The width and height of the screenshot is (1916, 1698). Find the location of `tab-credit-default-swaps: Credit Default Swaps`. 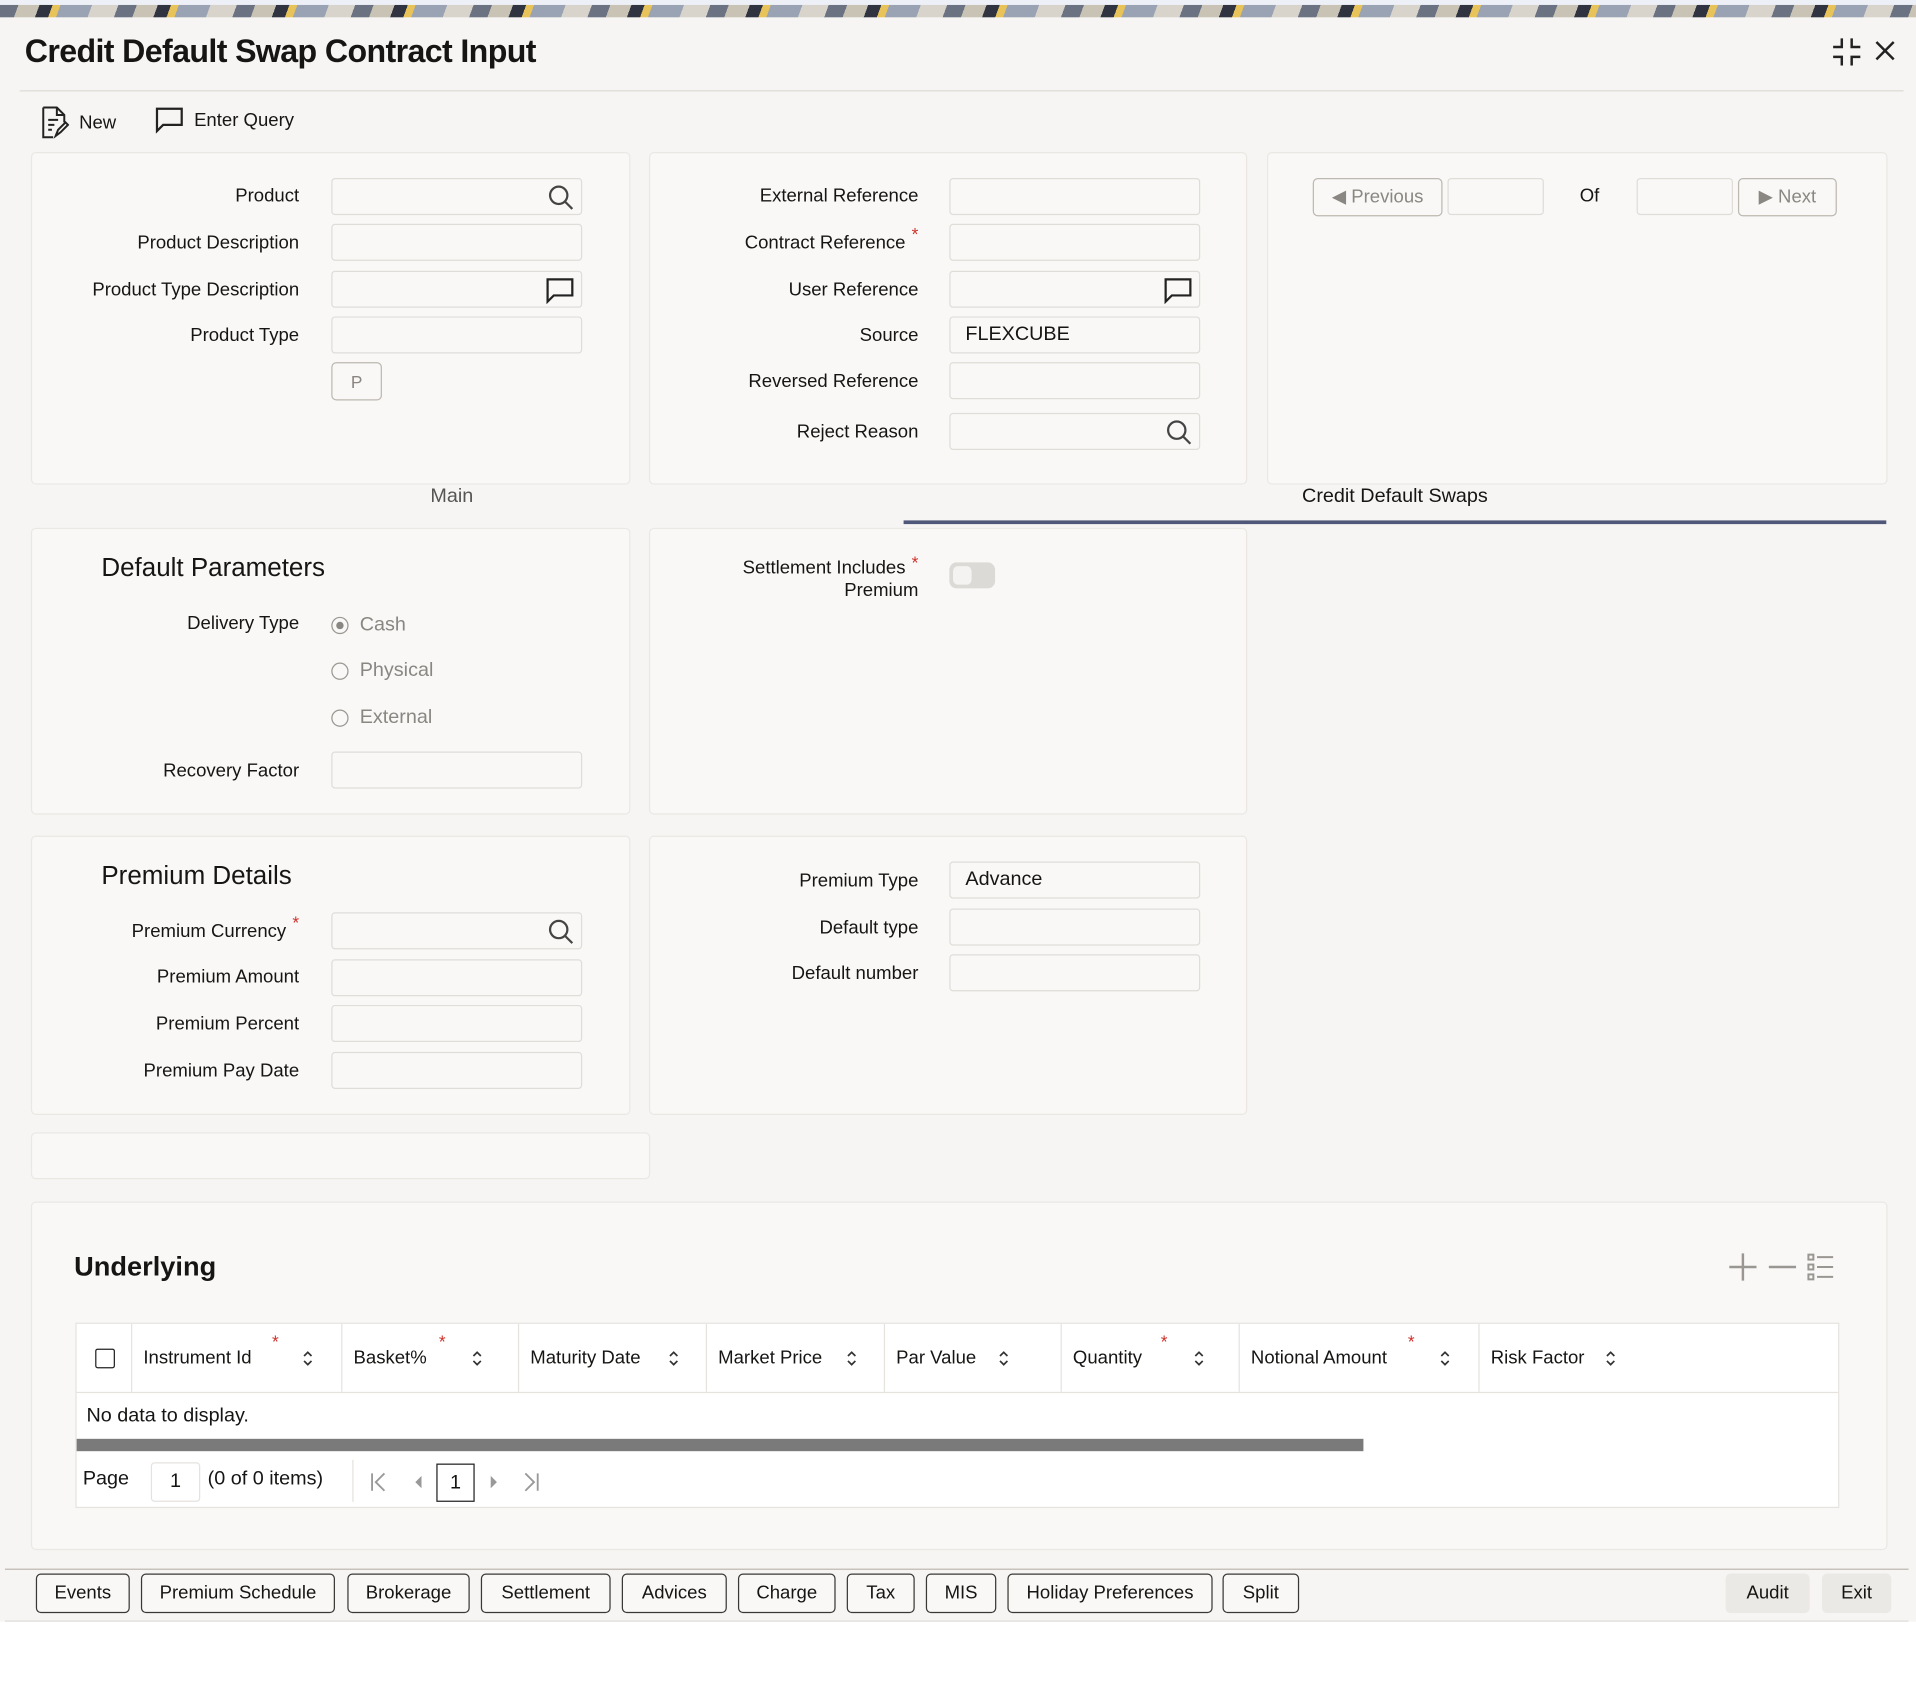

tab-credit-default-swaps: Credit Default Swaps is located at coordinates (1395, 496).